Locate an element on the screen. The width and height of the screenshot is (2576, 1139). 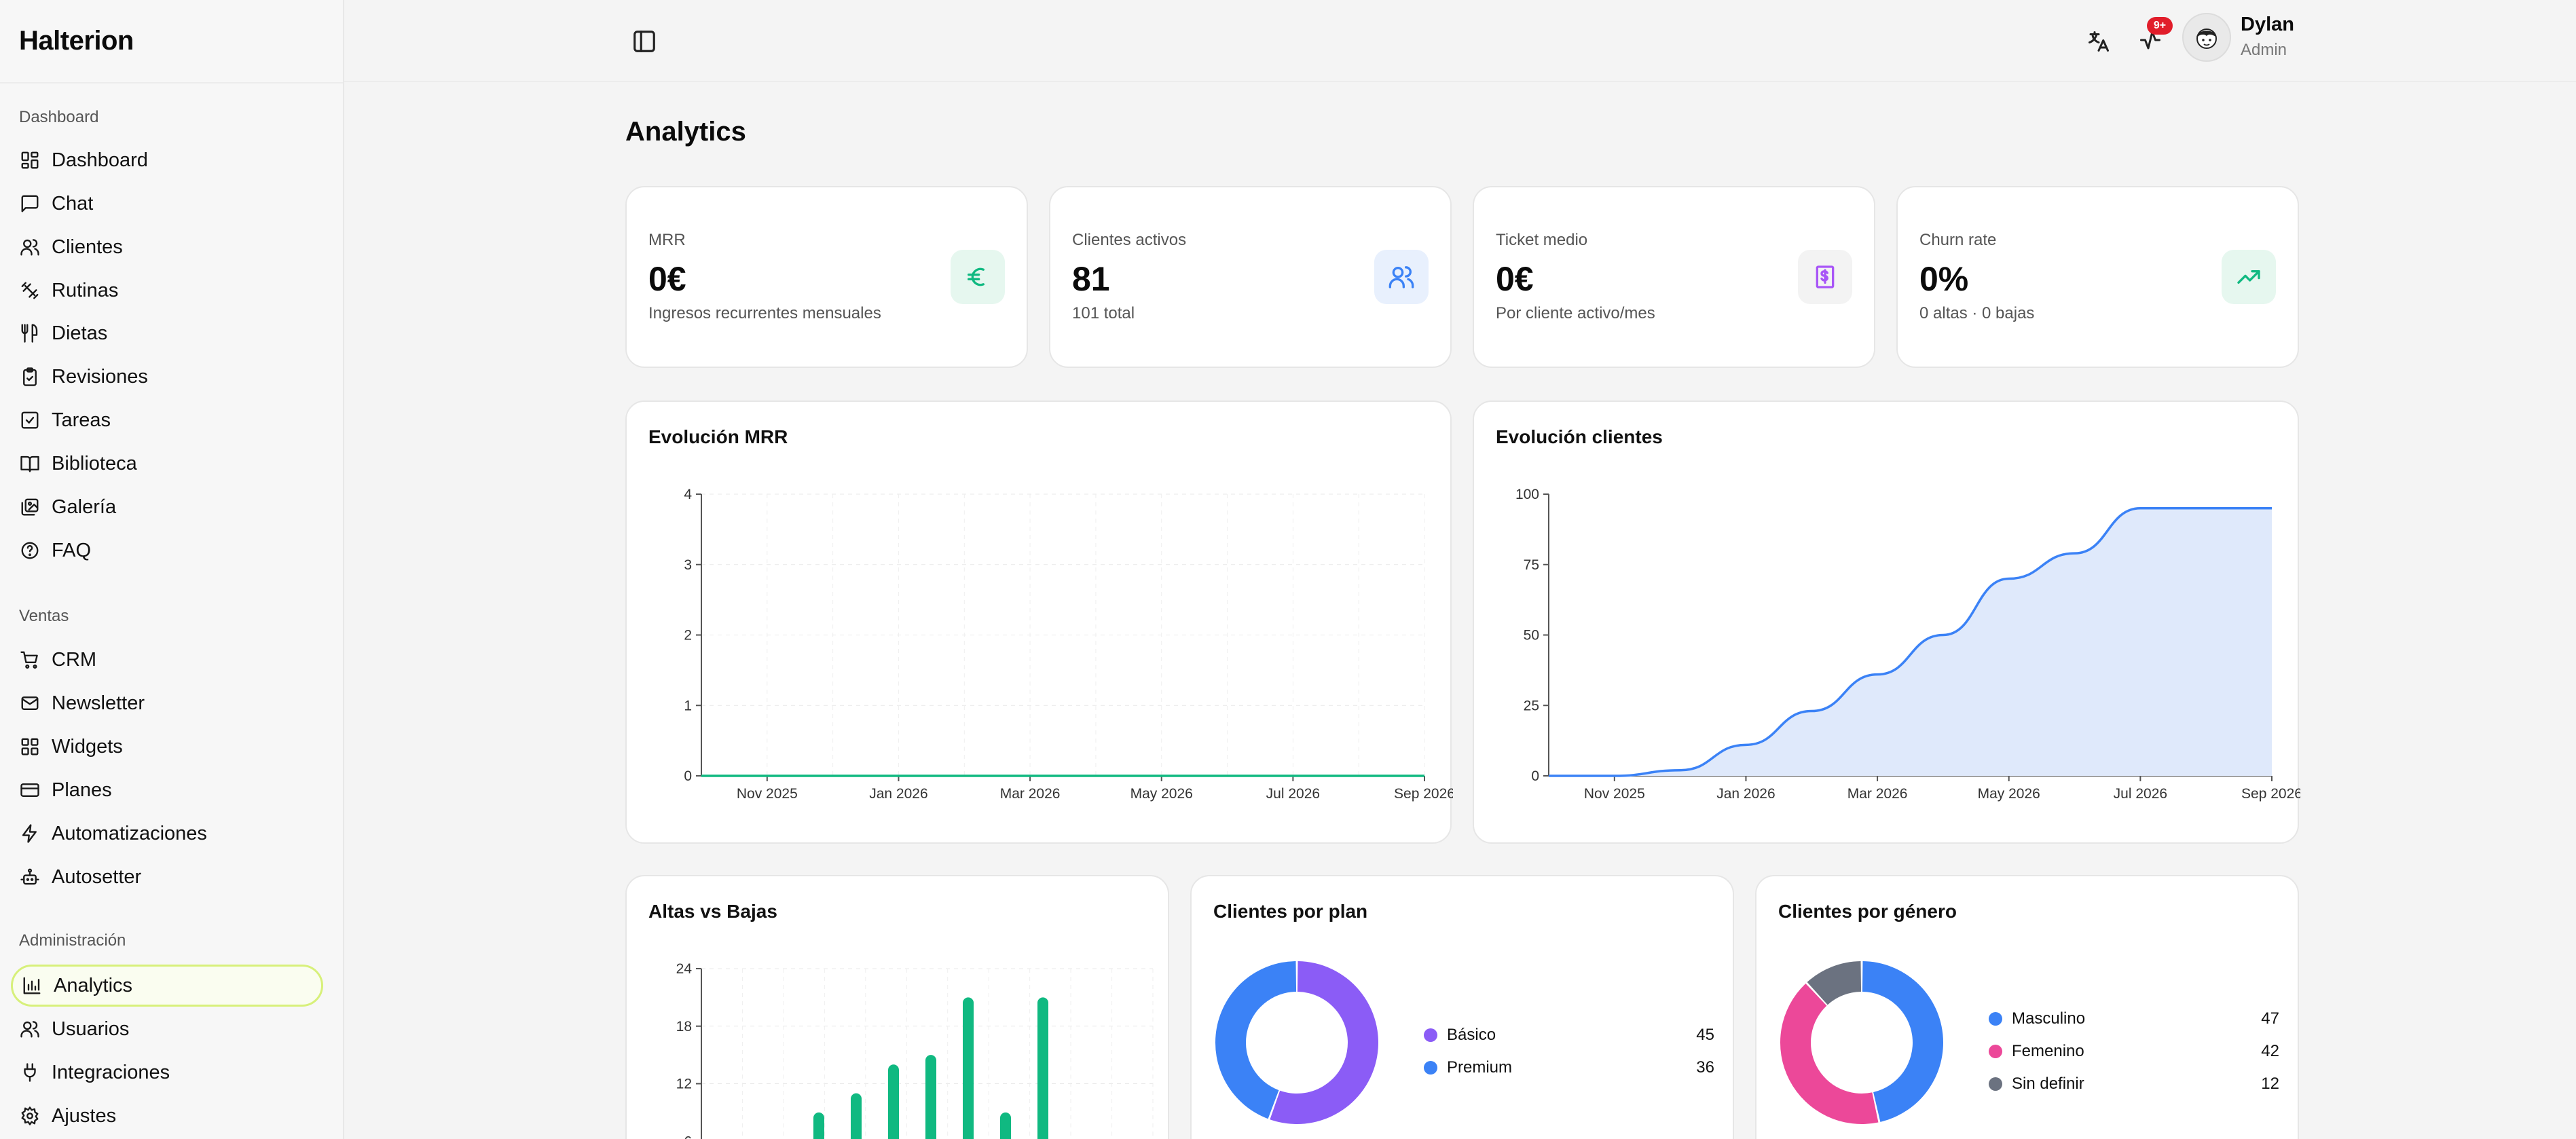
sidebar-item-usuarios: Usuarios is located at coordinates (167, 1029).